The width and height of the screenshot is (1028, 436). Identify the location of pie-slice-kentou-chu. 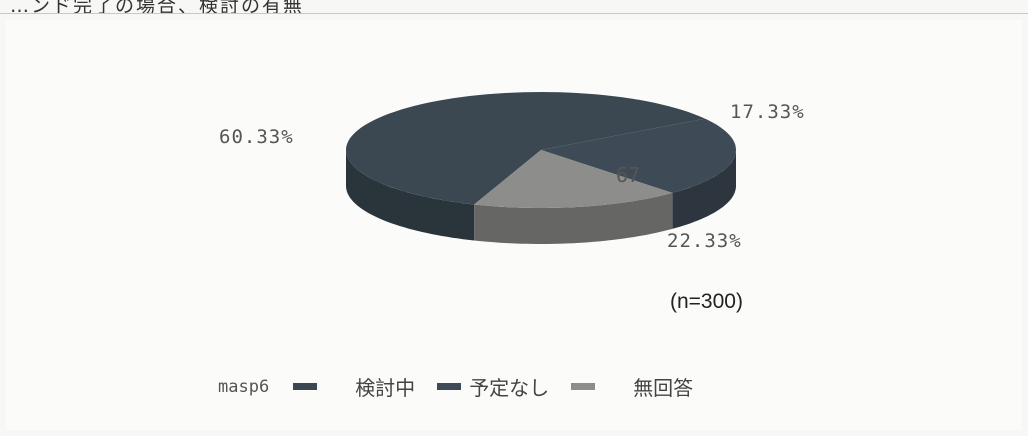
(525, 148).